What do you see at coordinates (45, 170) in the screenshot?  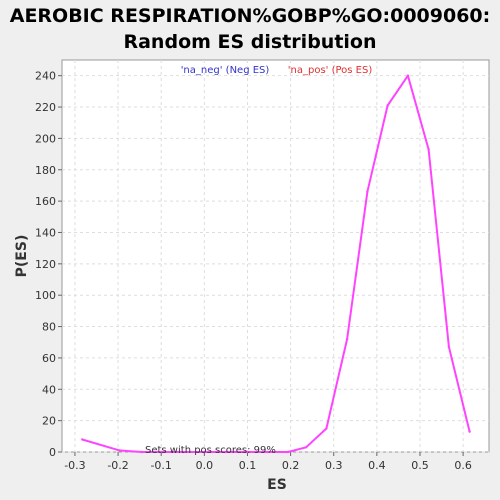 I see `y-tick-label: 180` at bounding box center [45, 170].